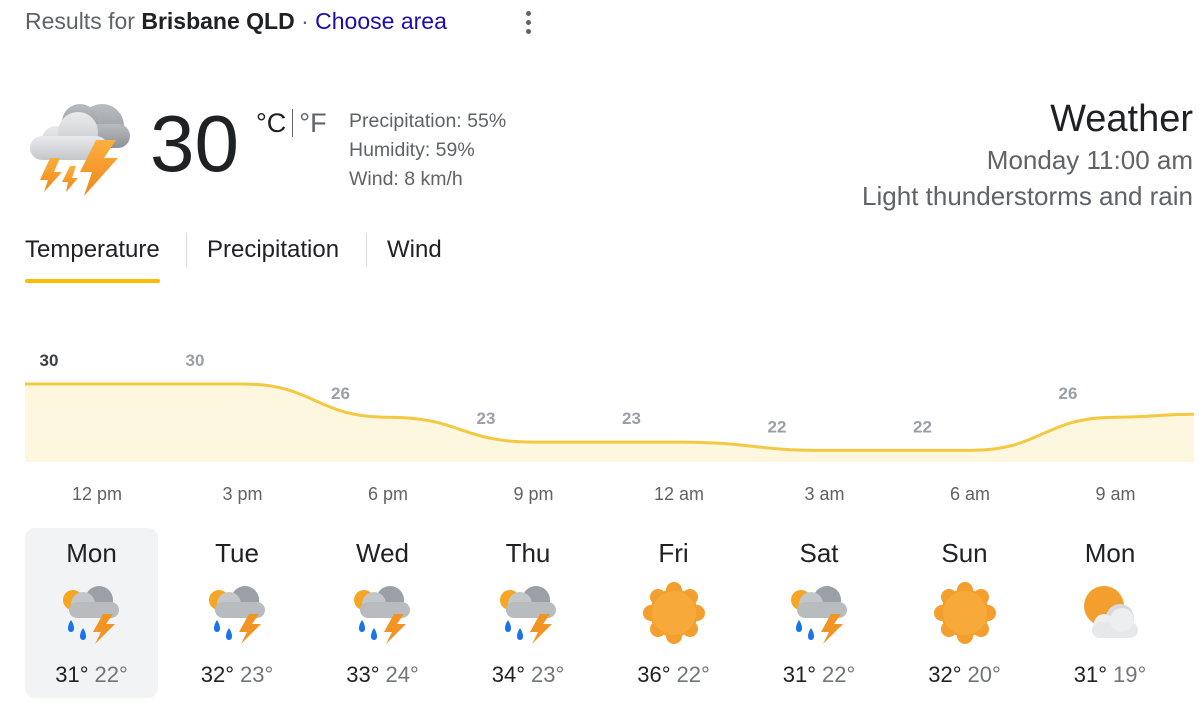 The image size is (1199, 710). I want to click on forecast-day-tue: Tue 32° 23°, so click(237, 613).